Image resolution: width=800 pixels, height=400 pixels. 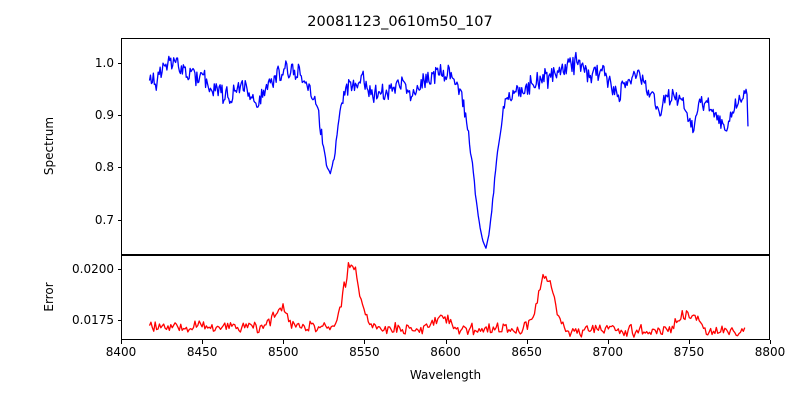 I want to click on wavelength-x-tick-label: 8450, so click(x=202, y=352).